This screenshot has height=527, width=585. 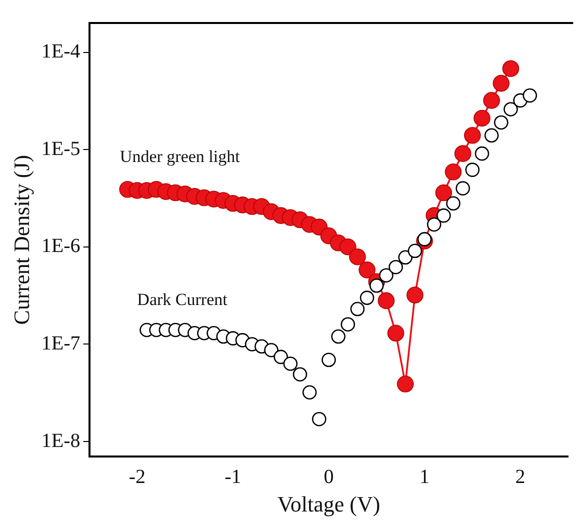 What do you see at coordinates (21, 239) in the screenshot?
I see `y-axis-title: Current Density (J)` at bounding box center [21, 239].